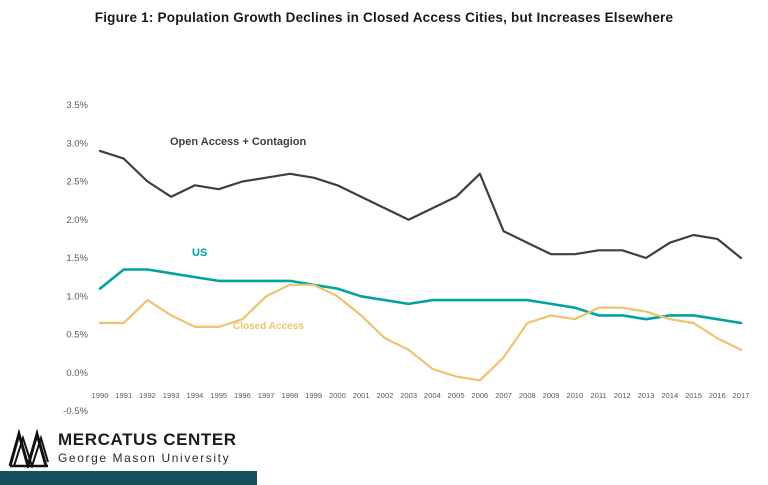  I want to click on x-tick-label: 1990, so click(100, 395).